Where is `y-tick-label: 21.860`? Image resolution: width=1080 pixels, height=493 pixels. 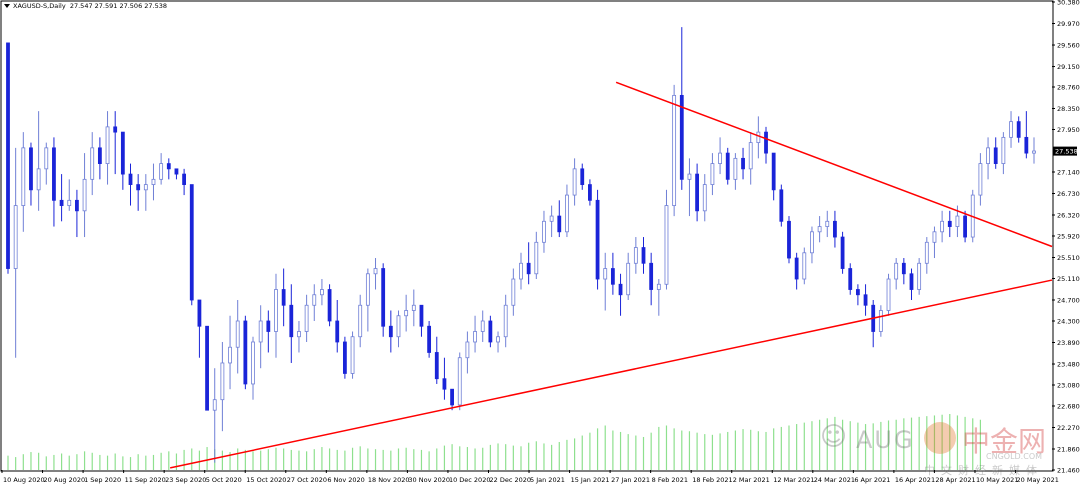 y-tick-label: 21.860 is located at coordinates (1068, 450).